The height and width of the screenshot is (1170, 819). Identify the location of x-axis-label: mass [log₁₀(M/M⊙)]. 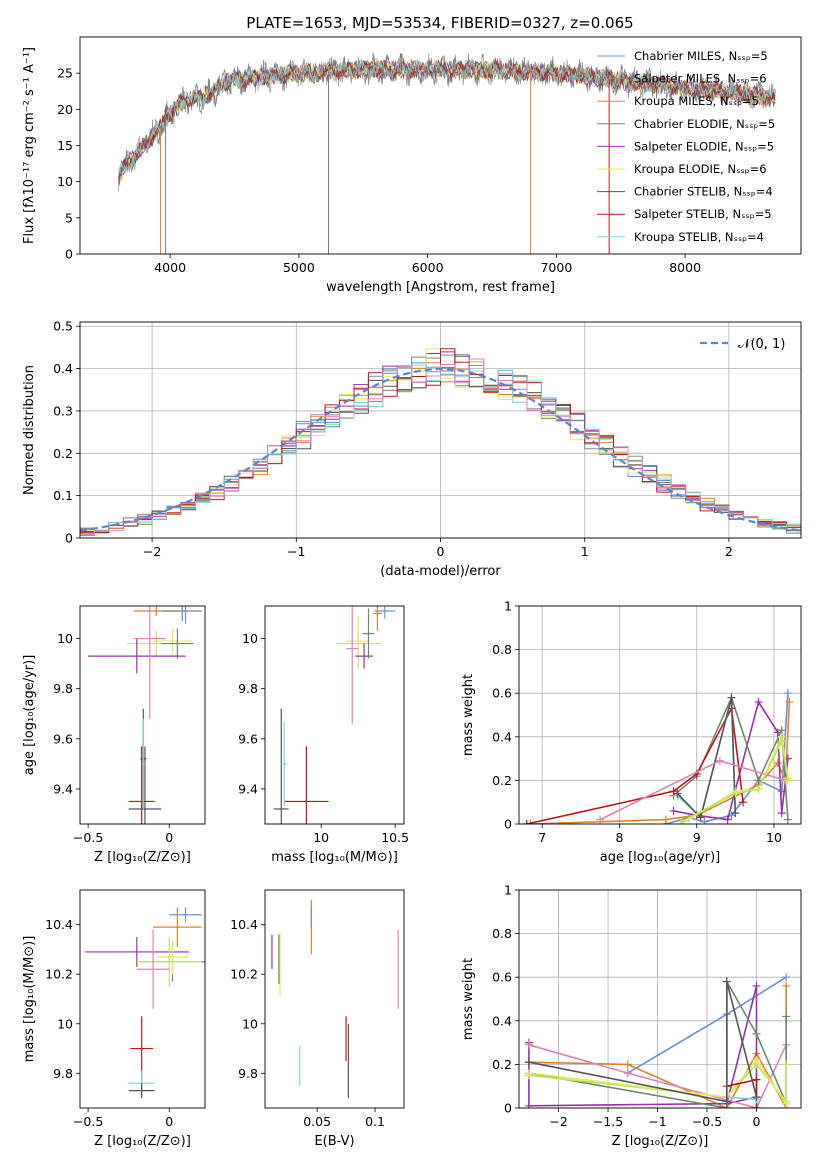
(334, 857).